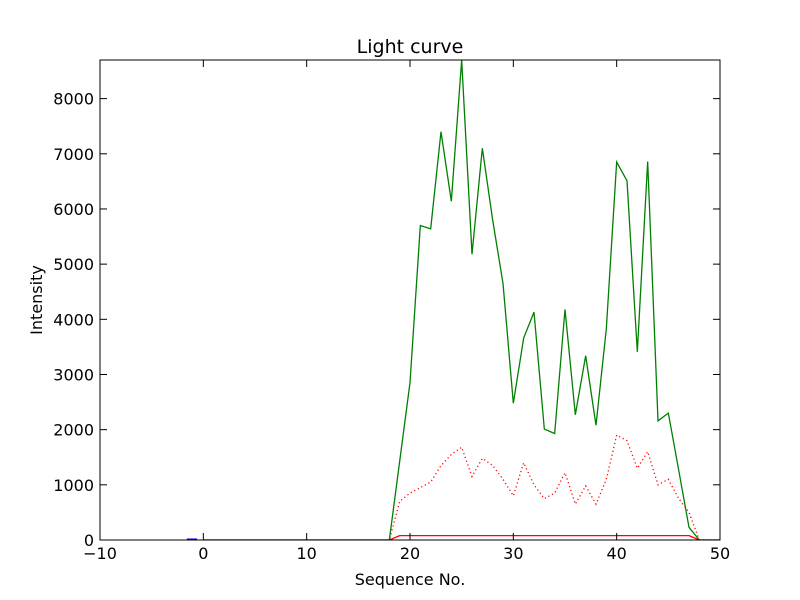 This screenshot has width=800, height=600. Describe the element at coordinates (306, 553) in the screenshot. I see `x-tick-label: 10` at that location.